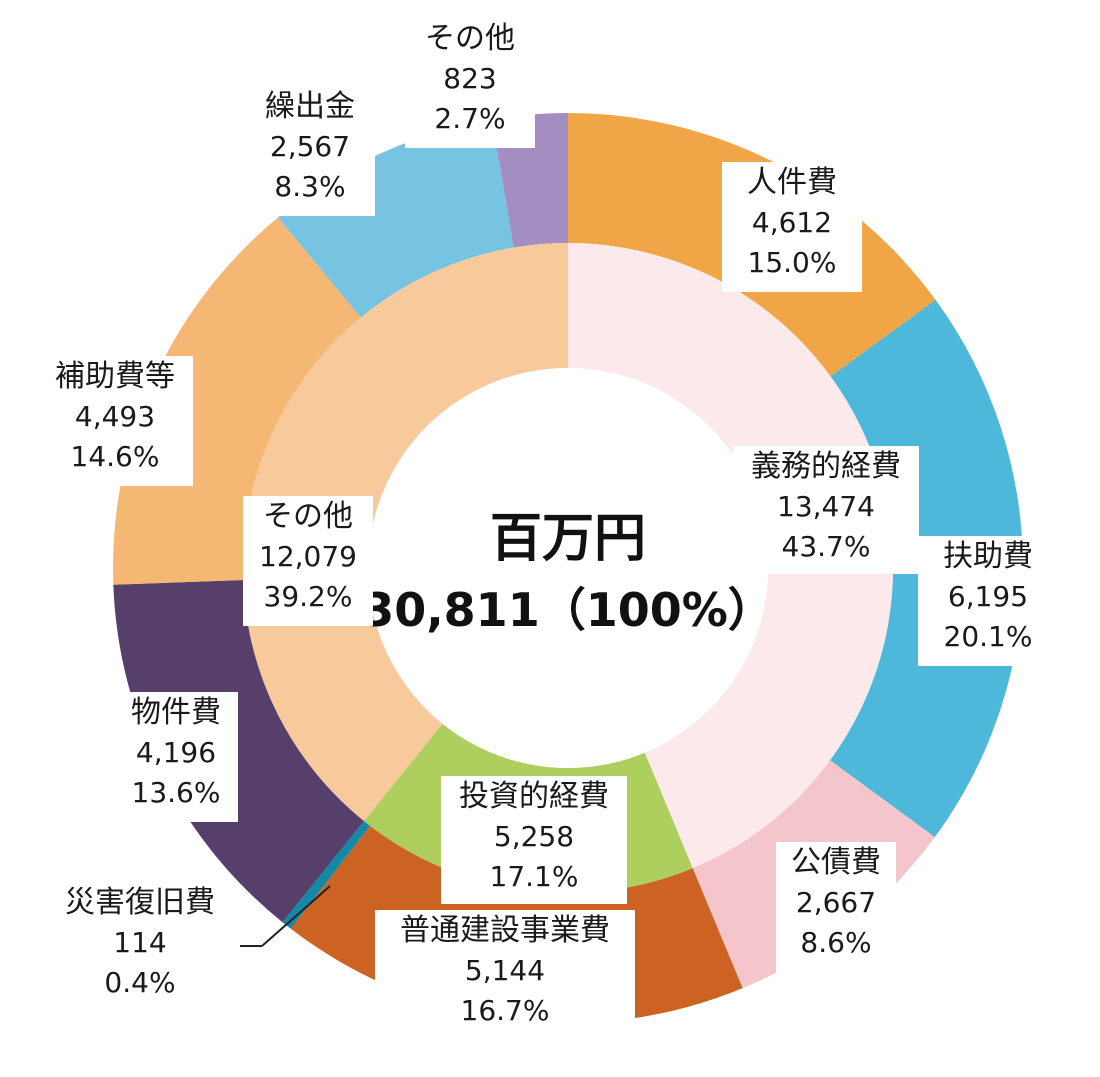 The image size is (1100, 1077). What do you see at coordinates (310, 106) in the screenshot?
I see `outer-label-name-7: 繰出金` at bounding box center [310, 106].